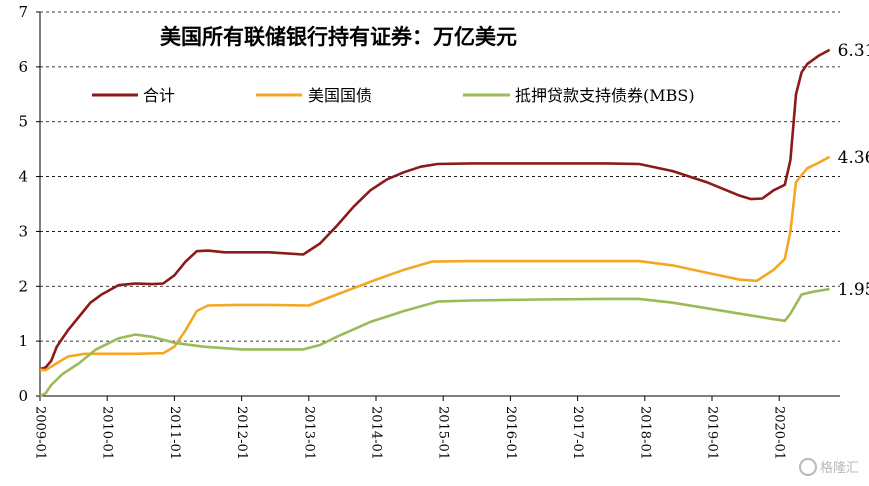 This screenshot has height=486, width=869. I want to click on x-tick-label: 2020-01, so click(779, 433).